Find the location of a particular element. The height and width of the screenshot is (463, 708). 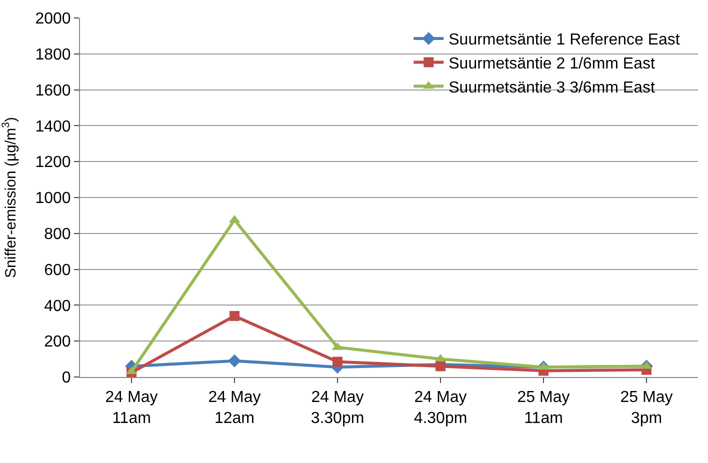

x-tick-label: 24 May 11am is located at coordinates (131, 408).